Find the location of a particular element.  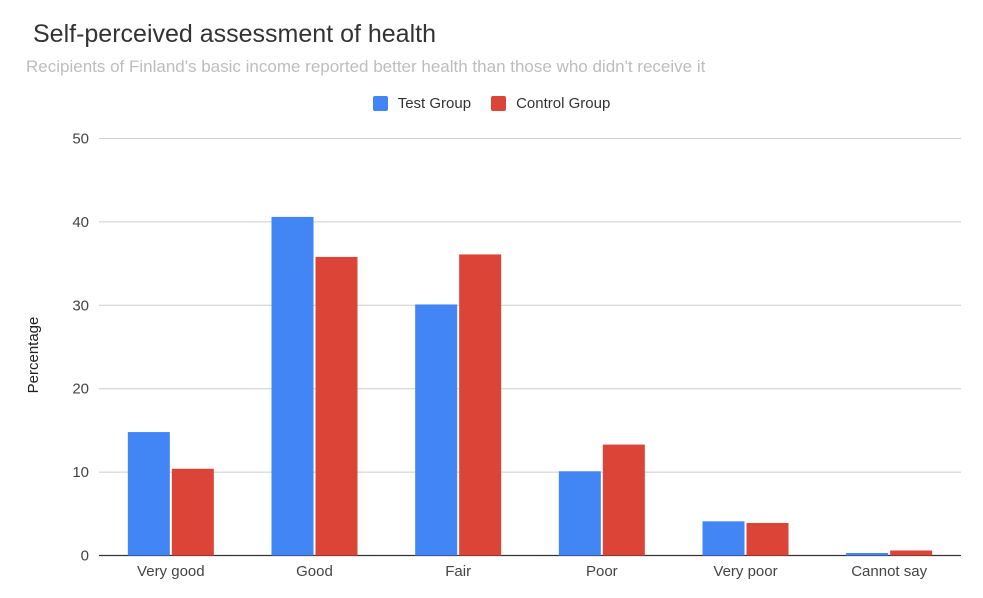

x-tick-label: Very good is located at coordinates (171, 571).